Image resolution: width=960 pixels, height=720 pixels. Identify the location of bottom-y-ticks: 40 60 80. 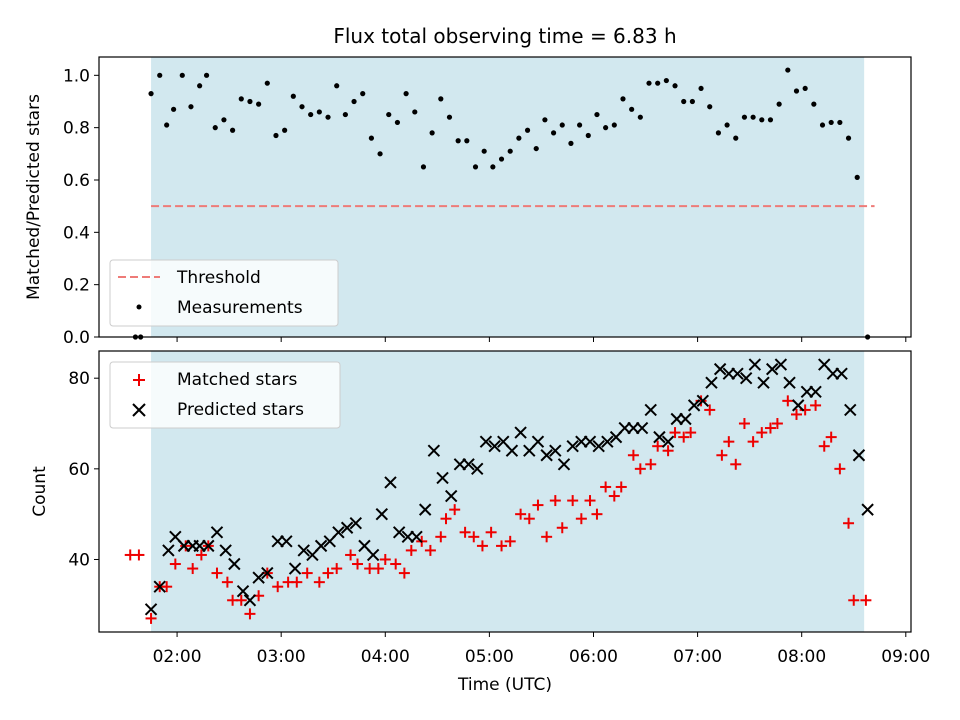
(83, 469).